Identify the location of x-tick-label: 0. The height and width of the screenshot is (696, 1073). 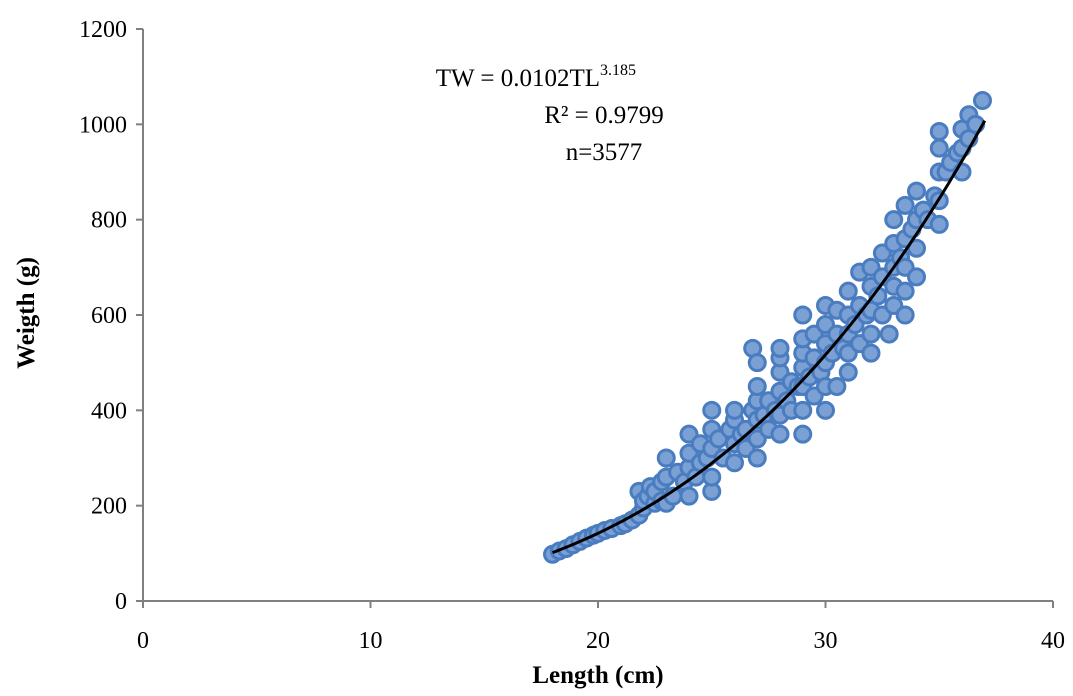
(143, 641).